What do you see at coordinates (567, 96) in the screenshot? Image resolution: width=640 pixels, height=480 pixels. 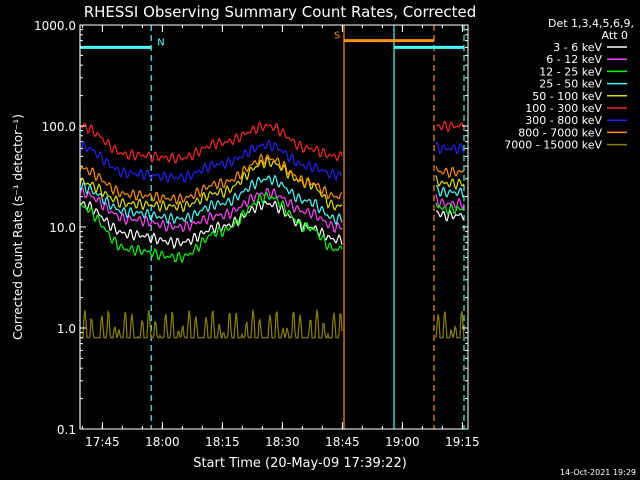 I see `legend-entry-label: 50 - 100 keV` at bounding box center [567, 96].